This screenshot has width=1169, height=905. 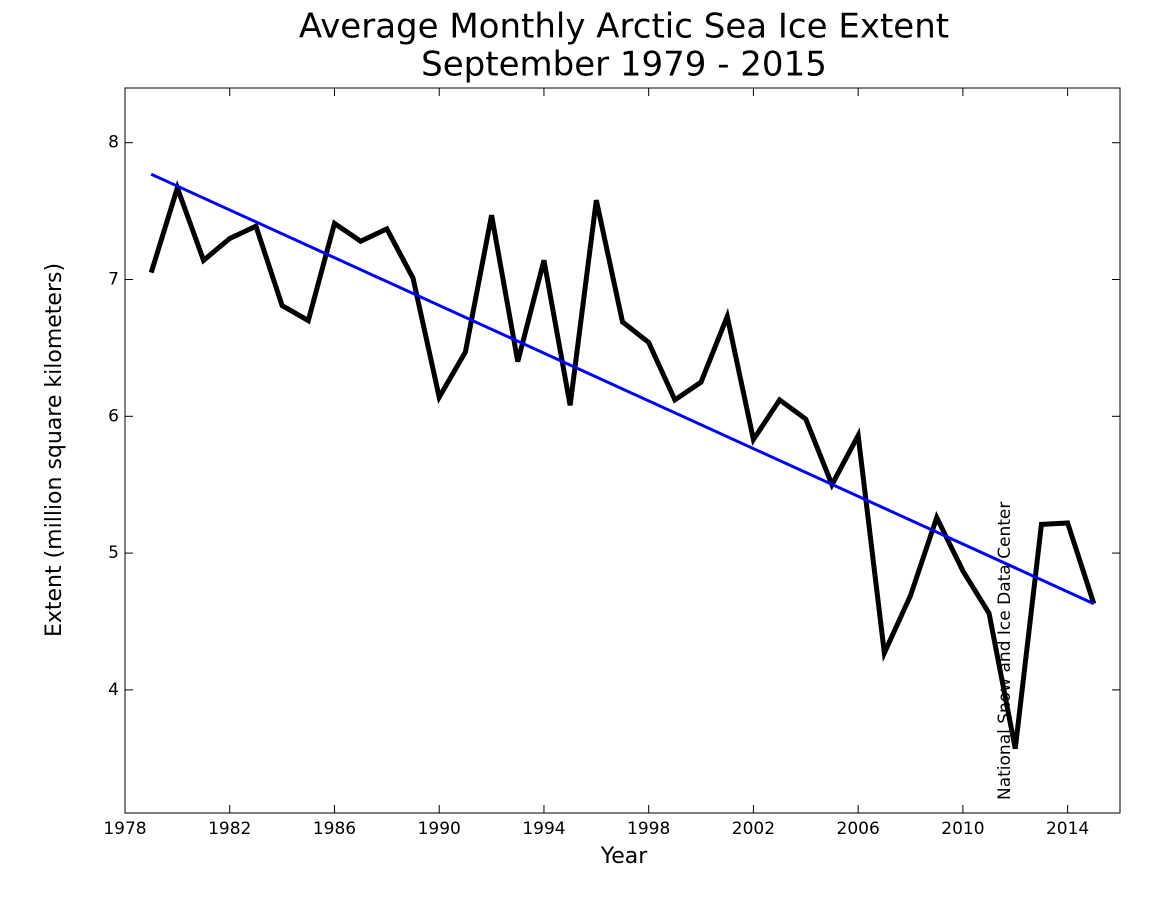 What do you see at coordinates (113, 143) in the screenshot?
I see `y-tick-label: 8` at bounding box center [113, 143].